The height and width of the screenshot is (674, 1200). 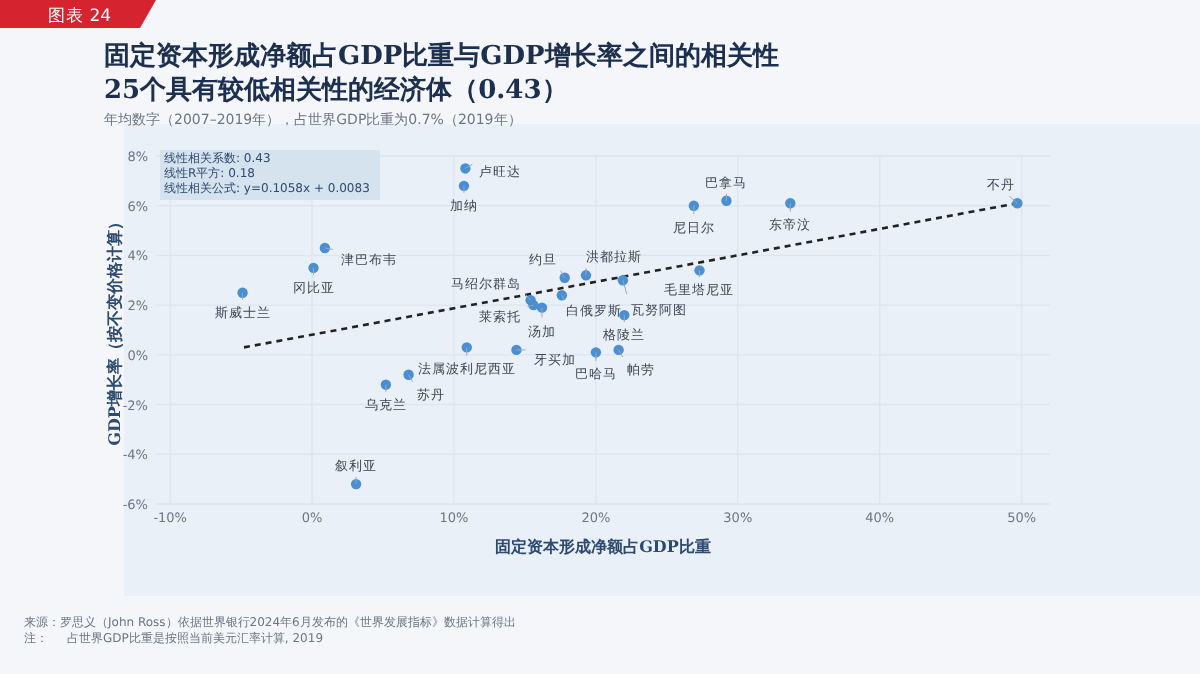 I want to click on chart-title: 固定资本形成净额占GDP比重与GDP增长率之间的相关性, so click(x=441, y=56).